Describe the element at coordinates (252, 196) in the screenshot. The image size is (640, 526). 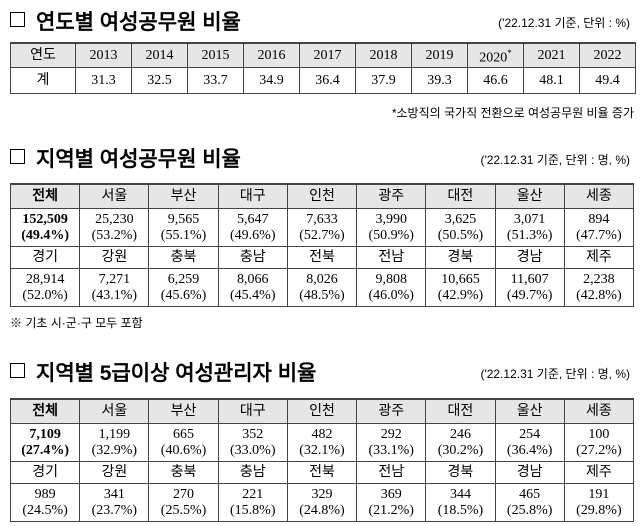
I see `table-cell: 대구` at that location.